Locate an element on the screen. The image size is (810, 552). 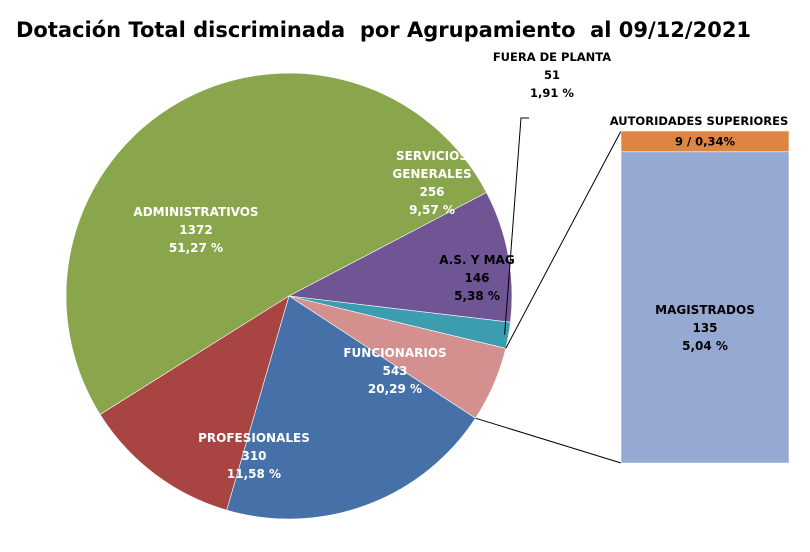
leader-line-fuera-de-planta is located at coordinates (516, 226).